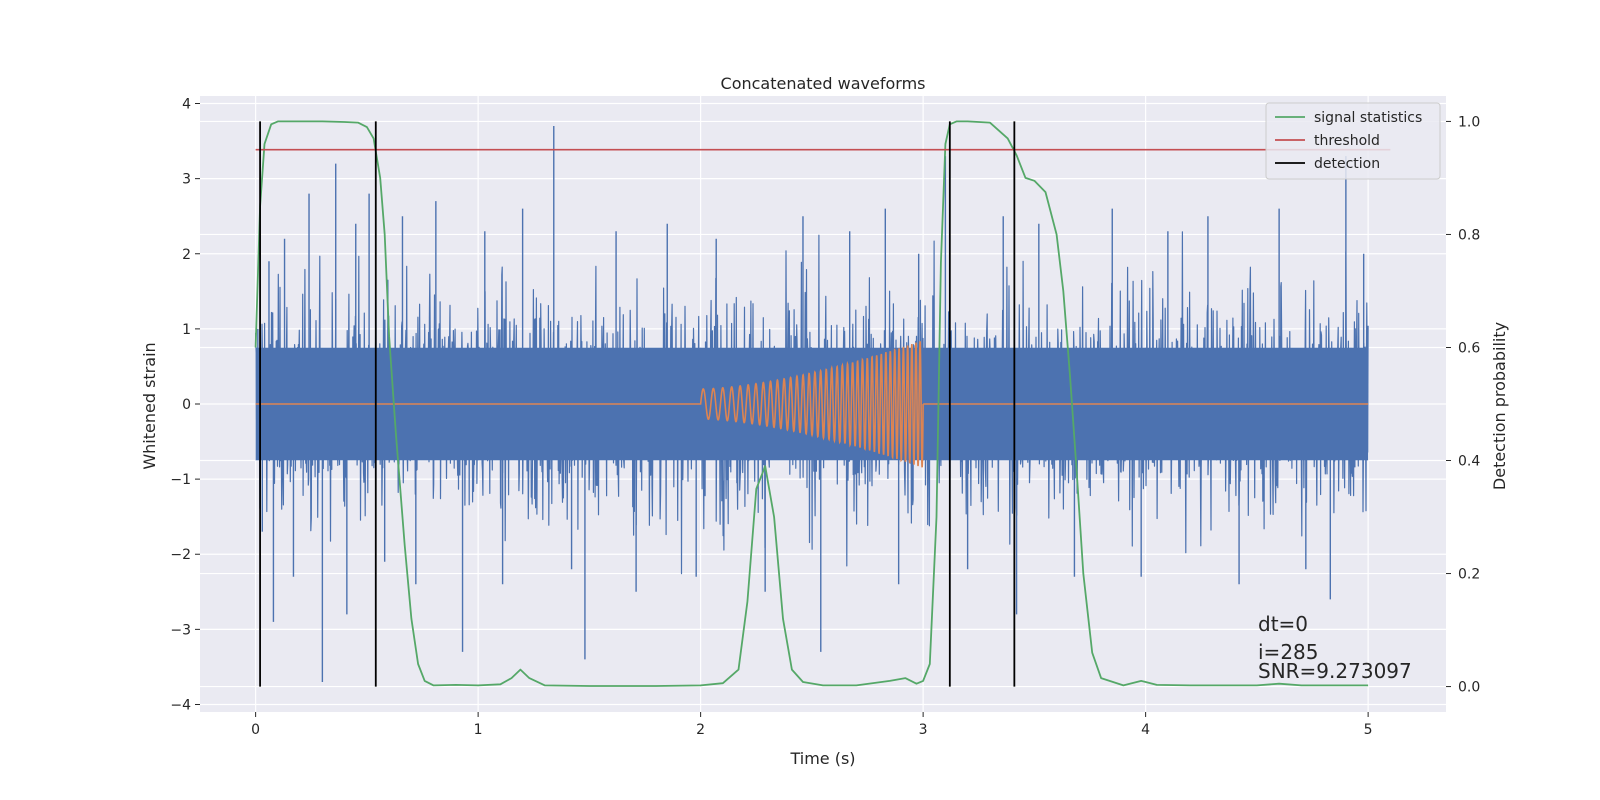 Image resolution: width=1600 pixels, height=800 pixels. I want to click on y-tick-label-5: 1, so click(186, 330).